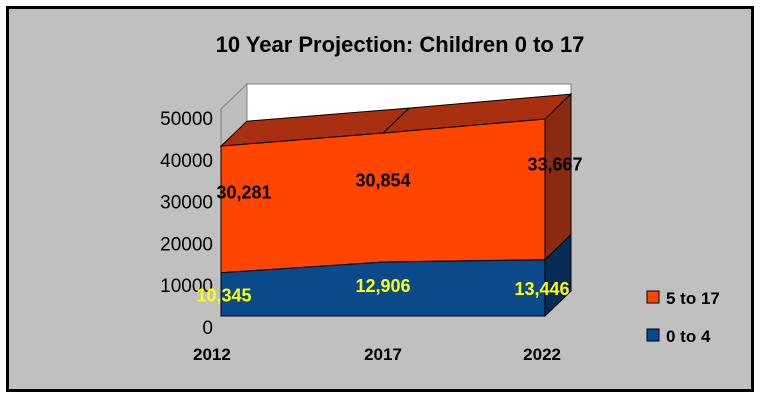 The height and width of the screenshot is (402, 764). I want to click on data-label-5-17: 33,667, so click(554, 164).